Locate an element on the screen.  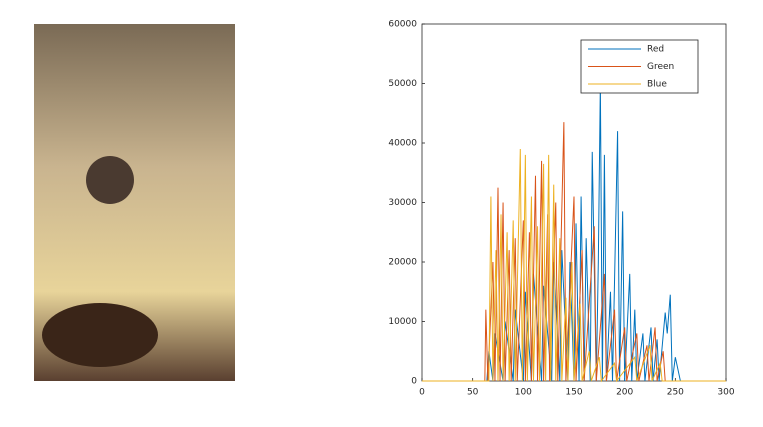
legend-label: Red is located at coordinates (655, 50).